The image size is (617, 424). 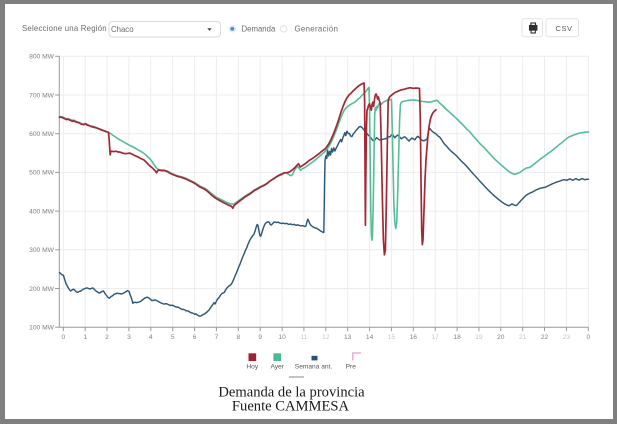 What do you see at coordinates (217, 337) in the screenshot?
I see `svg-text: 7` at bounding box center [217, 337].